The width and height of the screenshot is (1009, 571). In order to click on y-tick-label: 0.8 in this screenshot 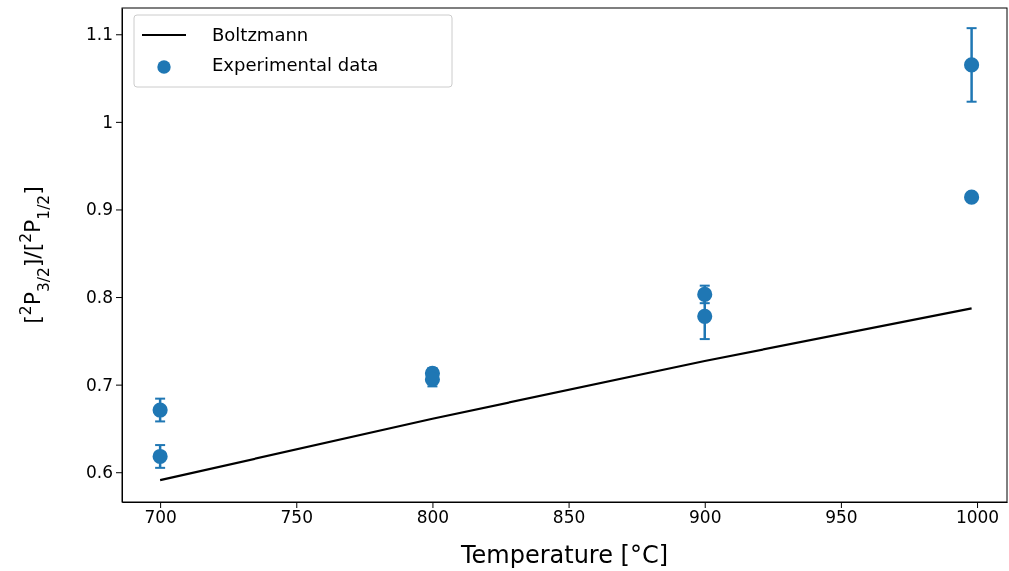, I will do `click(99, 296)`.